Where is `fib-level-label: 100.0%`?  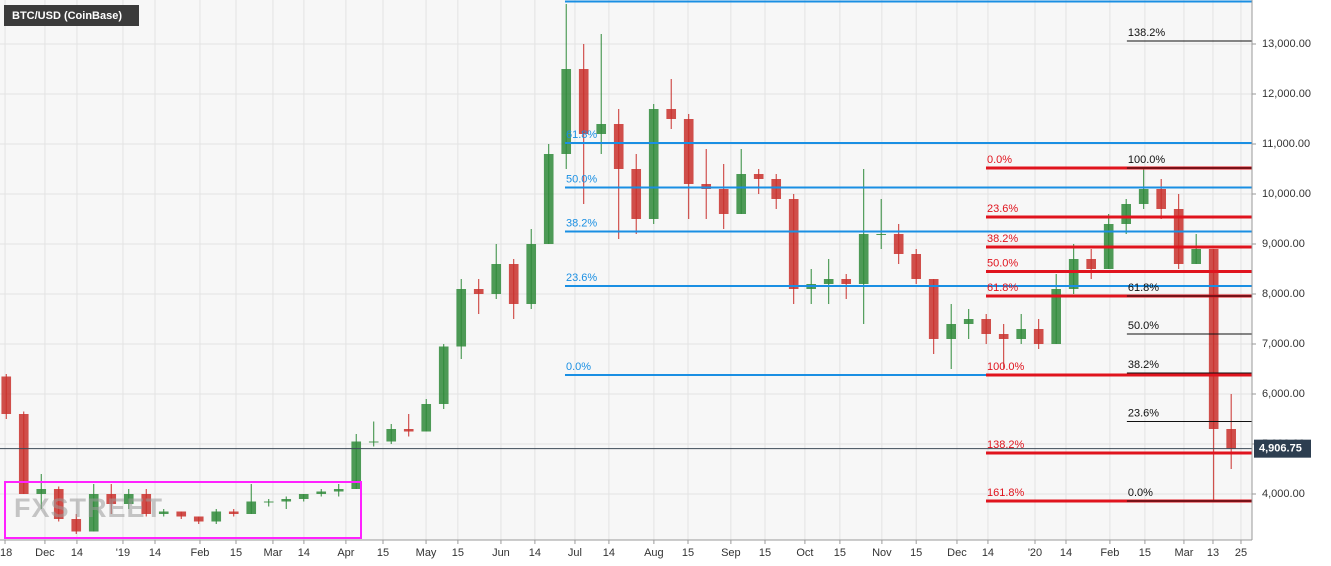 fib-level-label: 100.0% is located at coordinates (1006, 367).